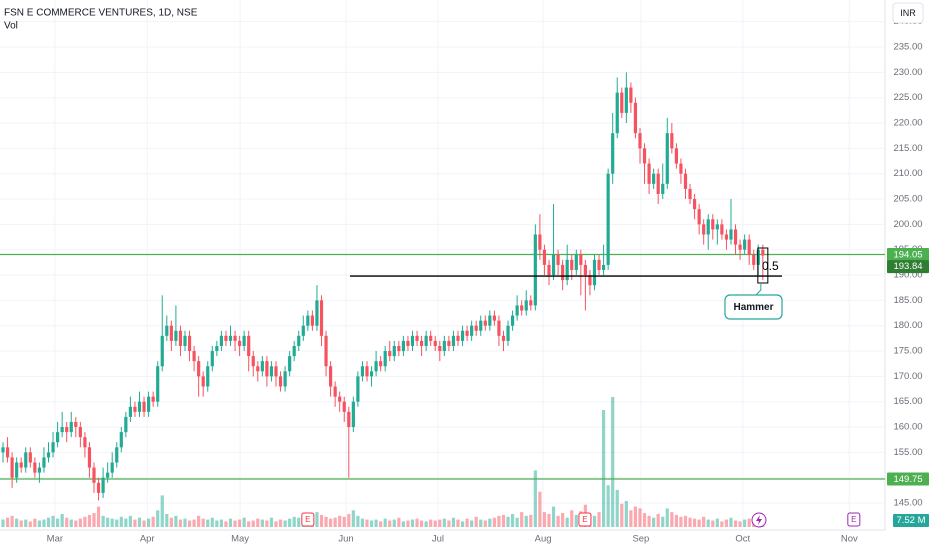 The height and width of the screenshot is (550, 932). Describe the element at coordinates (907, 479) in the screenshot. I see `level-label: 149.75` at that location.